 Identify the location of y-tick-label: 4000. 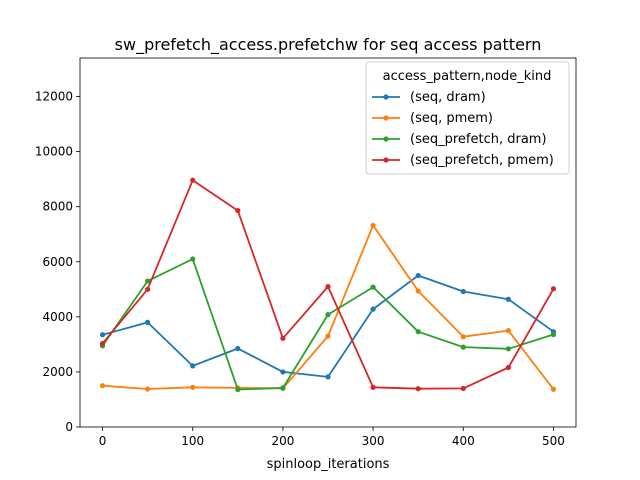
(57, 317).